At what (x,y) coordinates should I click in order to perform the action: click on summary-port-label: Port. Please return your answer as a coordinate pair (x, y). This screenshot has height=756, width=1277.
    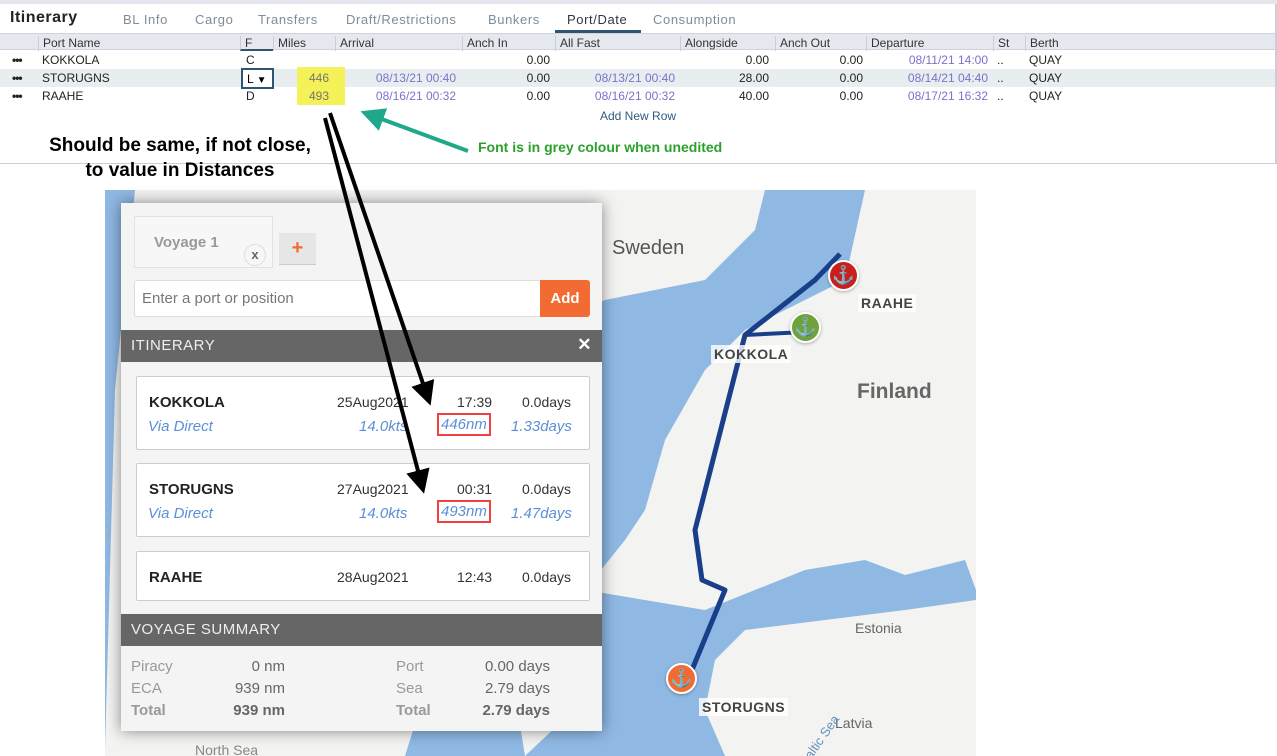
    Looking at the image, I should click on (410, 666).